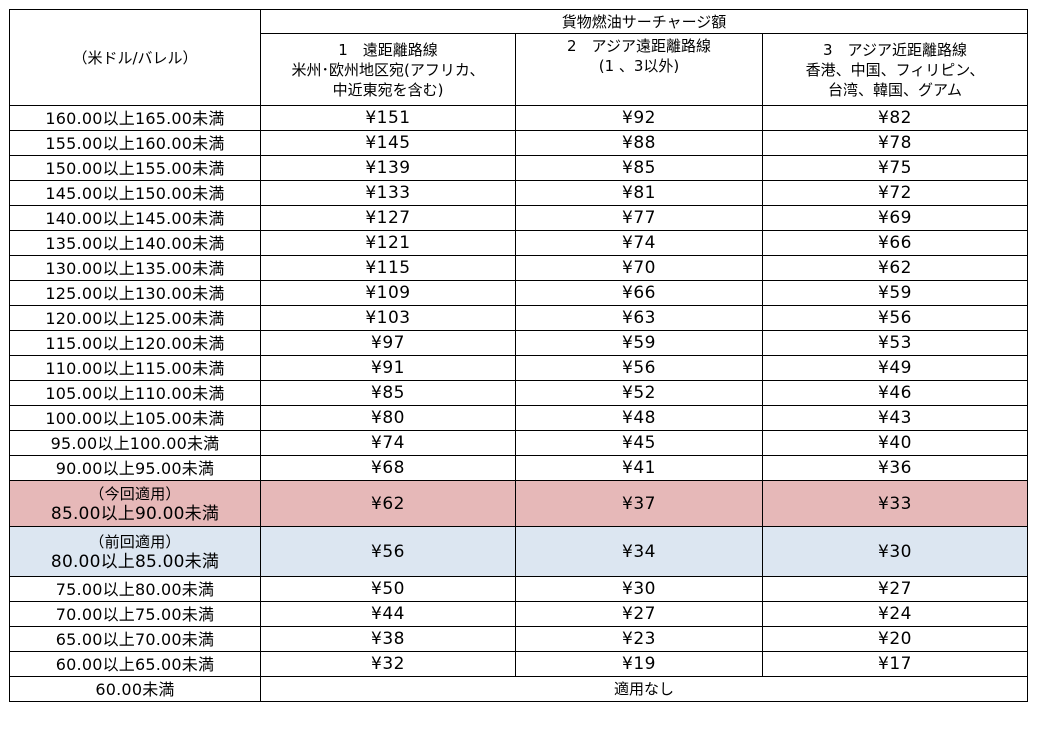 Image resolution: width=1045 pixels, height=732 pixels. Describe the element at coordinates (895, 143) in the screenshot. I see `surcharge-asia-short: ¥78` at that location.